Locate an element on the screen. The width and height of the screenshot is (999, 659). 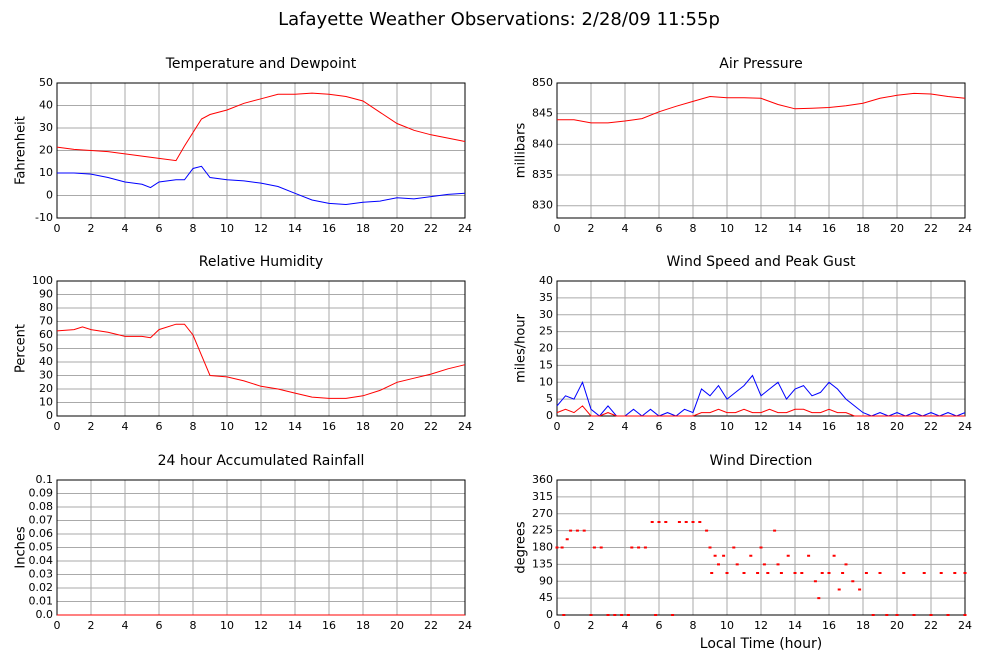
y-tick-label: 90 is located at coordinates (546, 580).